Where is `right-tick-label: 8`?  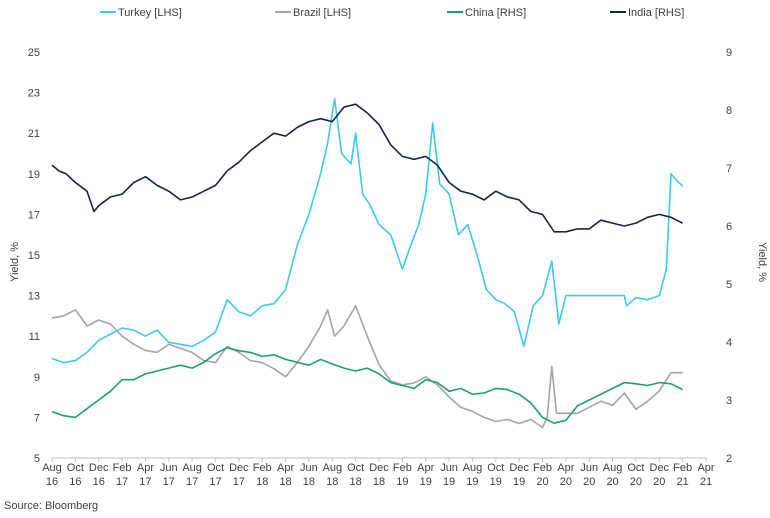 right-tick-label: 8 is located at coordinates (729, 111).